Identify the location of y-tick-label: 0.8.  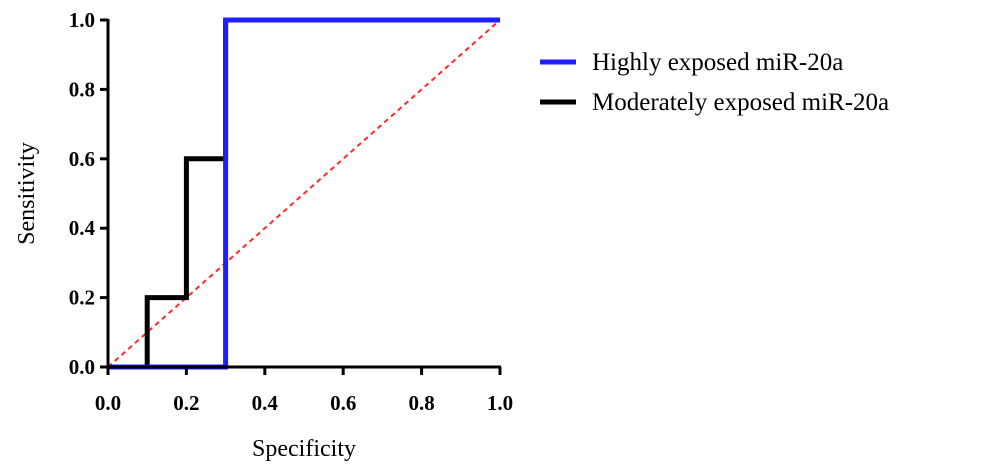
(82, 89).